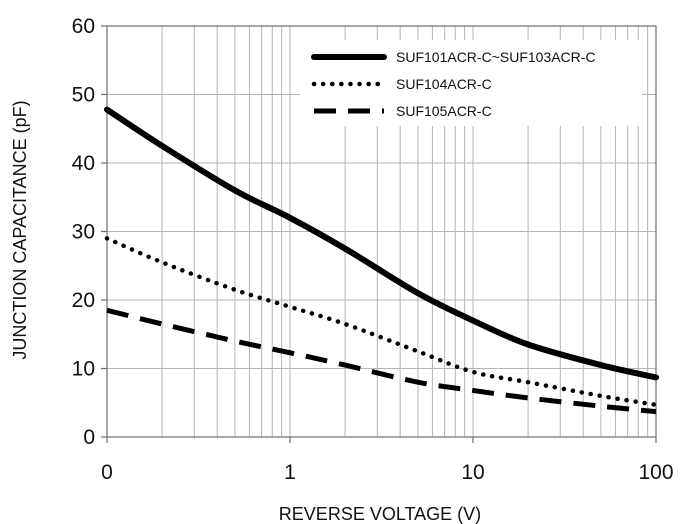 The height and width of the screenshot is (524, 680). What do you see at coordinates (655, 472) in the screenshot?
I see `x-tick-label: 100` at bounding box center [655, 472].